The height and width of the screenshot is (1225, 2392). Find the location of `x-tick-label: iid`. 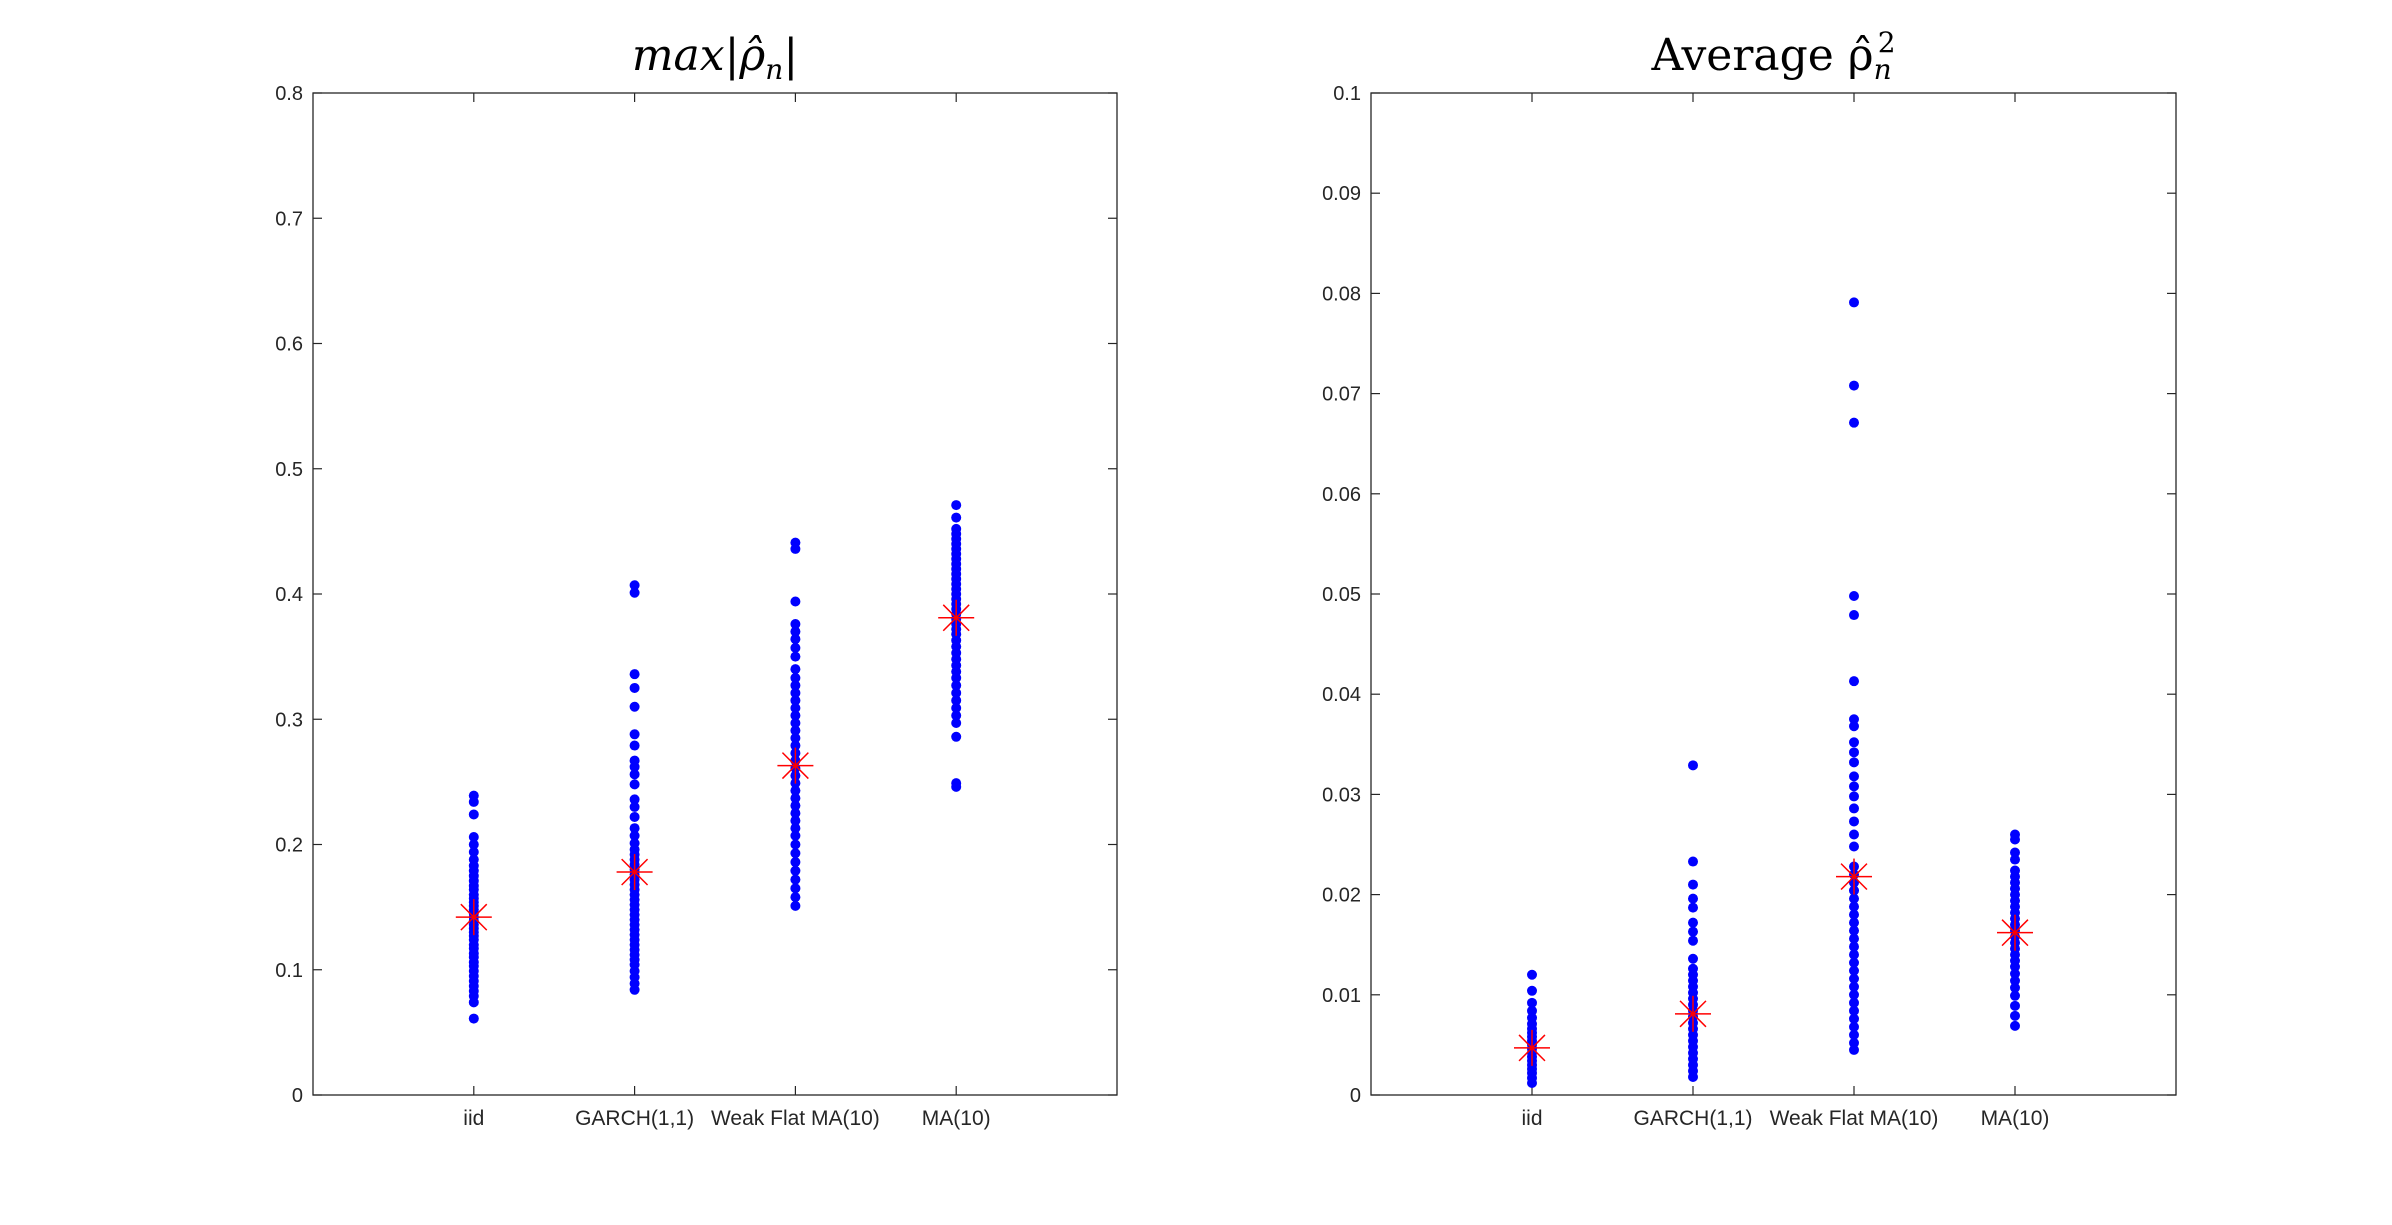

x-tick-label: iid is located at coordinates (473, 1118).